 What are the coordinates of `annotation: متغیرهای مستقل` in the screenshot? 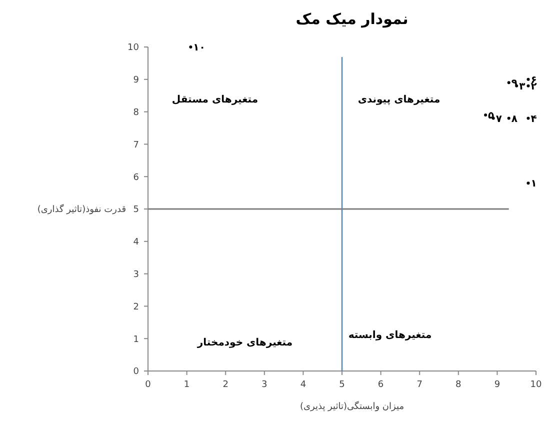 It's located at (215, 100).